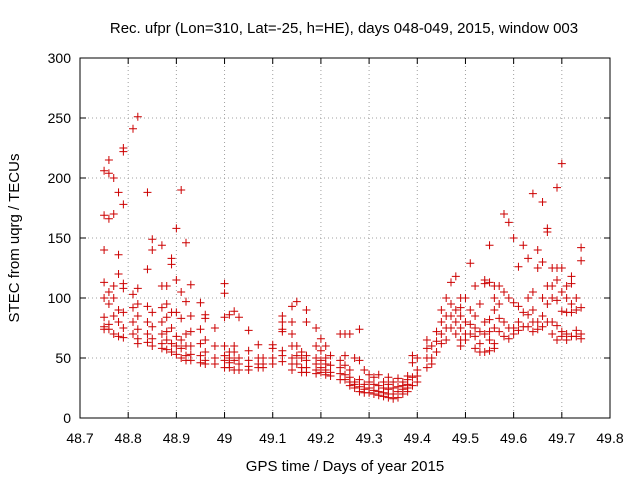 Image resolution: width=640 pixels, height=480 pixels. I want to click on y-axis-label: STEC from uqrg / TECUs, so click(14, 238).